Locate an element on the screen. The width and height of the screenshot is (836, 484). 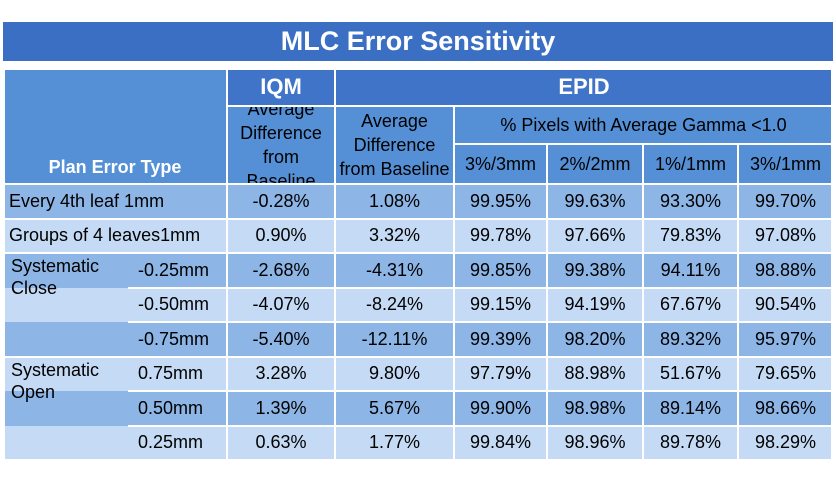
gamma-col-header: 3%/1mm is located at coordinates (785, 164).